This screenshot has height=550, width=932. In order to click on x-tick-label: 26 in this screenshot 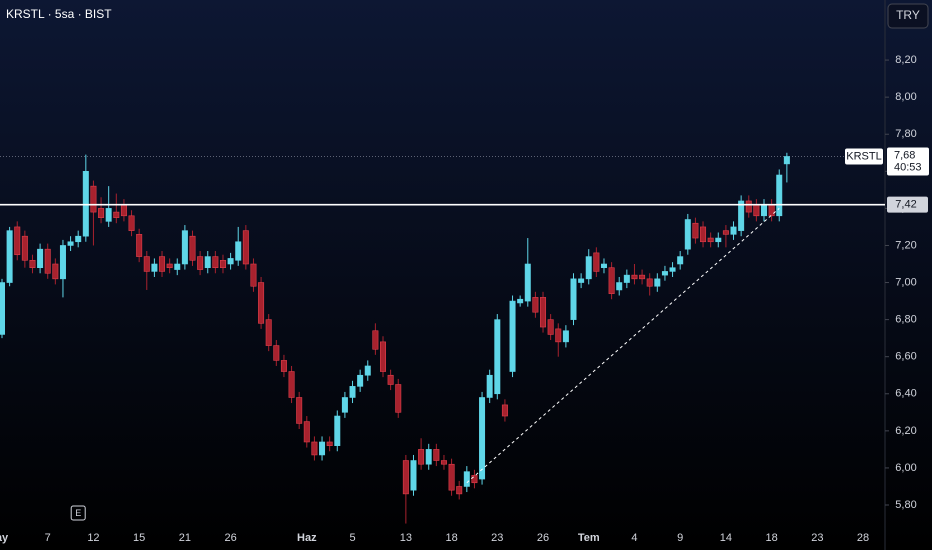, I will do `click(543, 538)`.